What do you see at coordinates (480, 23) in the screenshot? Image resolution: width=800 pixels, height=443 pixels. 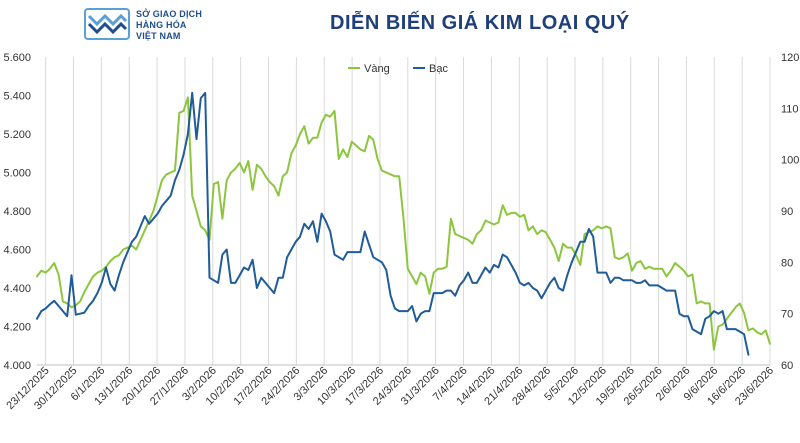 I see `chart-title: DIỄN BIẾN GIÁ KIM LOẠI QUÝ` at bounding box center [480, 23].